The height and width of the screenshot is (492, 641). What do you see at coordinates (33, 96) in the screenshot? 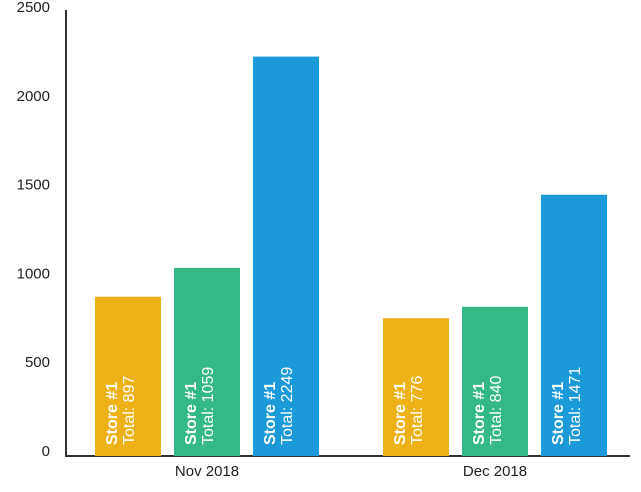
I see `y-tick-label: 2000` at bounding box center [33, 96].